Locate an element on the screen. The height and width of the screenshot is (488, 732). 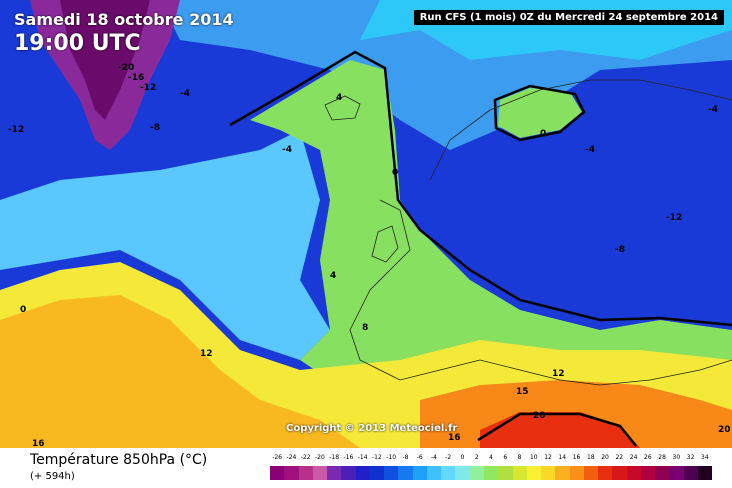
scale-tick-label: -12 is located at coordinates (377, 457).